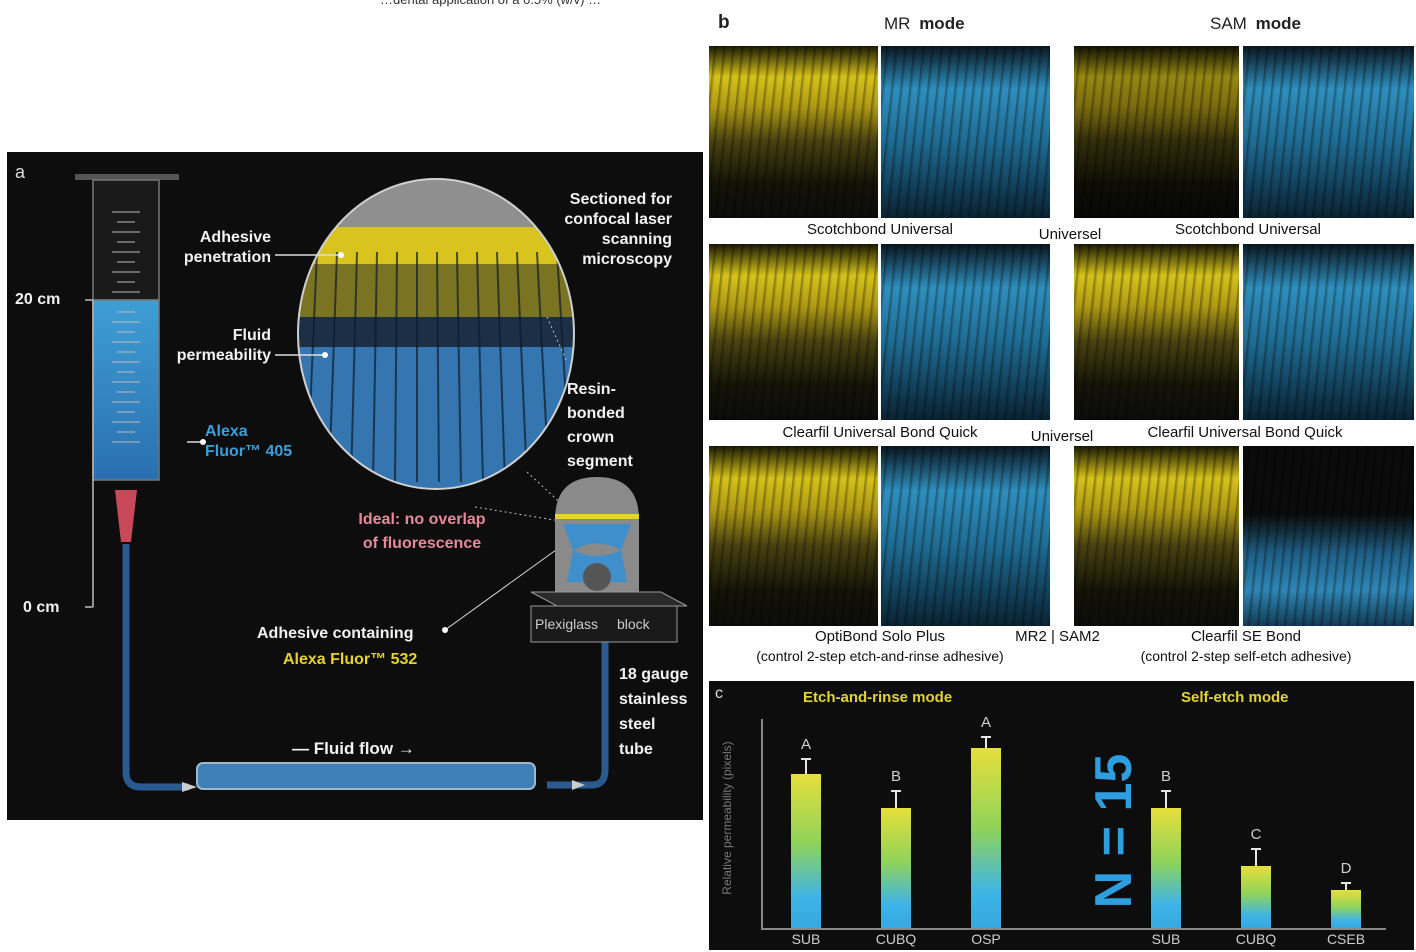 This screenshot has width=1416, height=952. What do you see at coordinates (793, 536) in the screenshot?
I see `micrograph-r3-mr-yellow` at bounding box center [793, 536].